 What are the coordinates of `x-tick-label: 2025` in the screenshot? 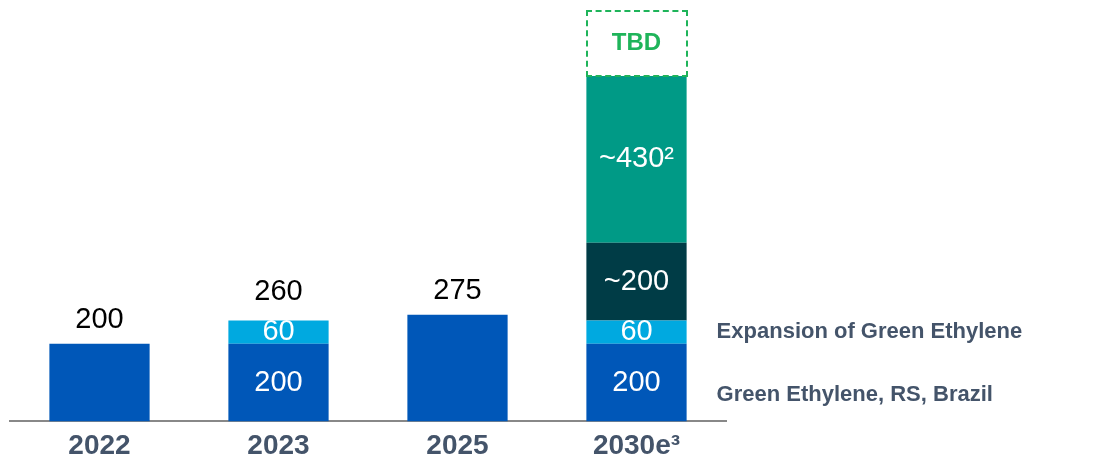 It's located at (457, 444).